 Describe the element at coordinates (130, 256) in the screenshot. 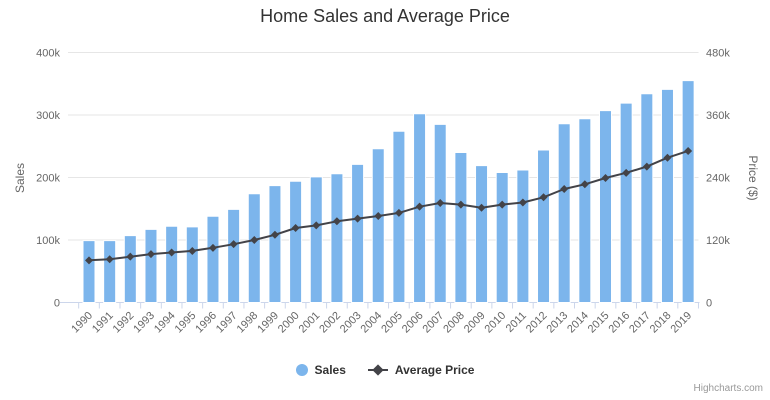

I see `point-1992` at that location.